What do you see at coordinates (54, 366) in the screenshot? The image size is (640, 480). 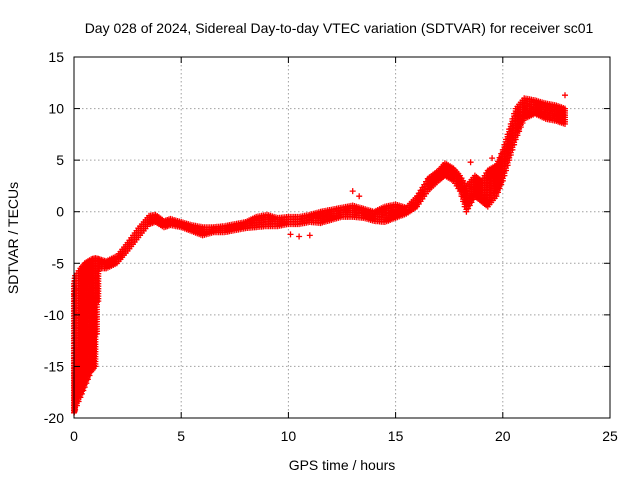 I see `y-tick-label: -15` at bounding box center [54, 366].